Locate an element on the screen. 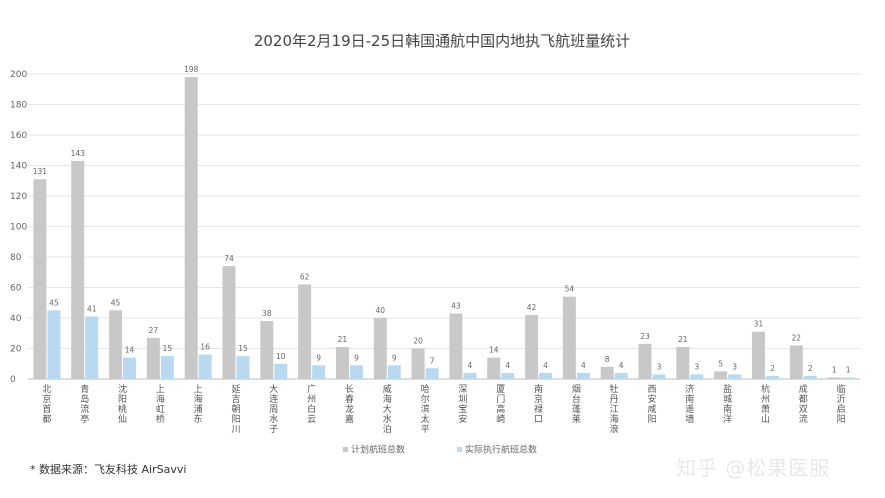  data-label: 15 is located at coordinates (168, 348).